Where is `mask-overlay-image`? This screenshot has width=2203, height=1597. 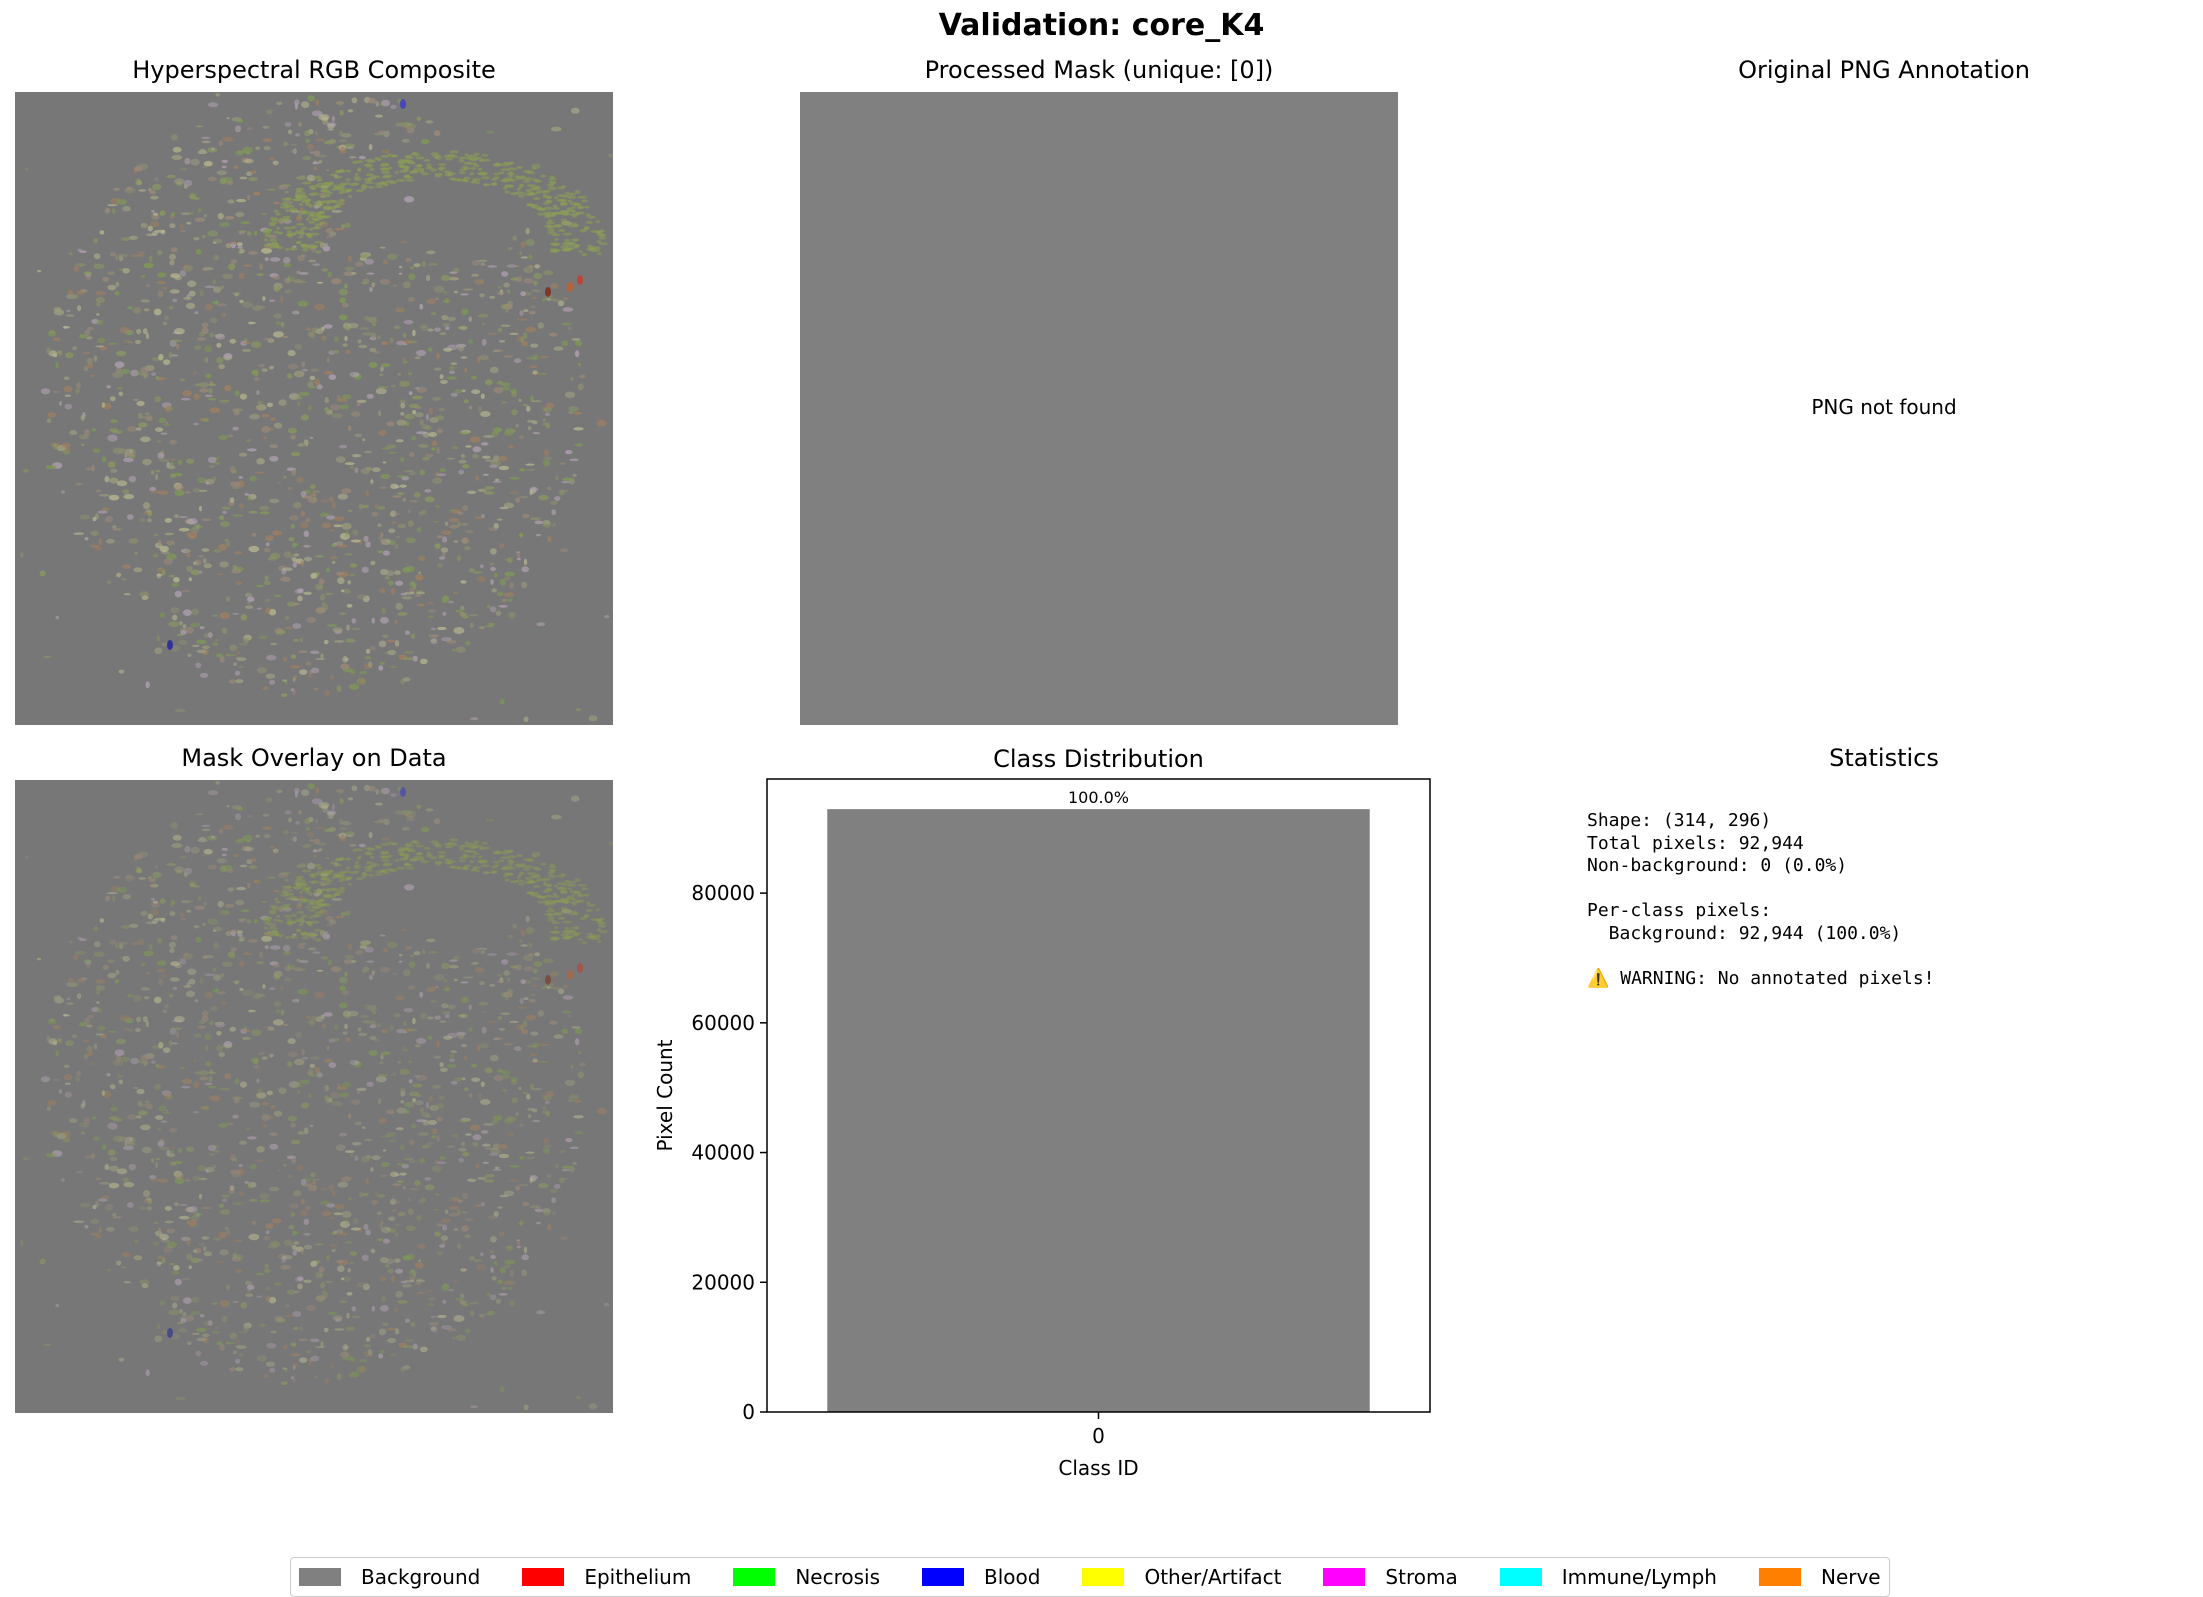
mask-overlay-image is located at coordinates (314, 1096).